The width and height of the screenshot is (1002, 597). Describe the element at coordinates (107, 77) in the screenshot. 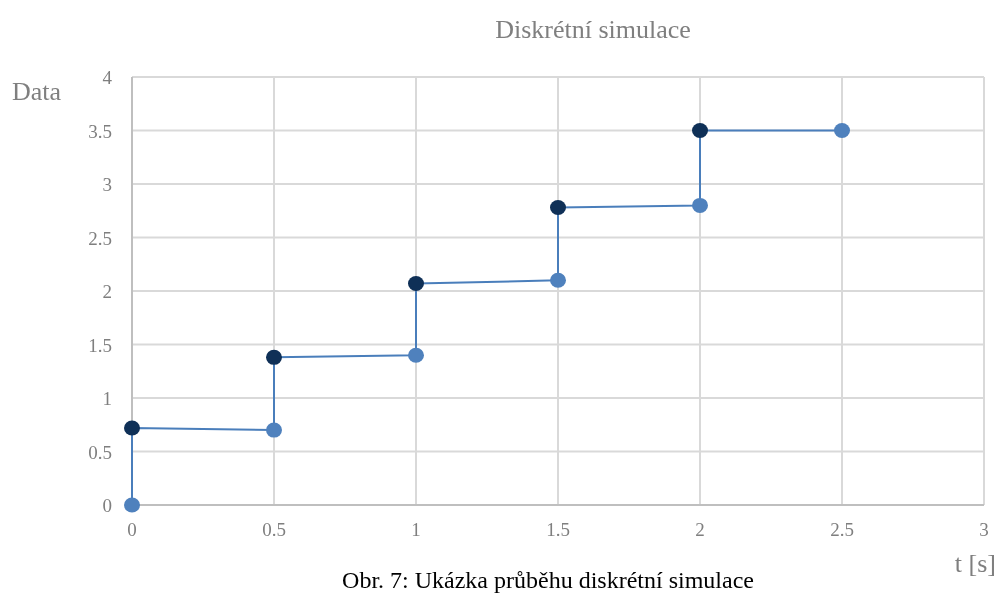

I see `y-tick-label: 4` at that location.